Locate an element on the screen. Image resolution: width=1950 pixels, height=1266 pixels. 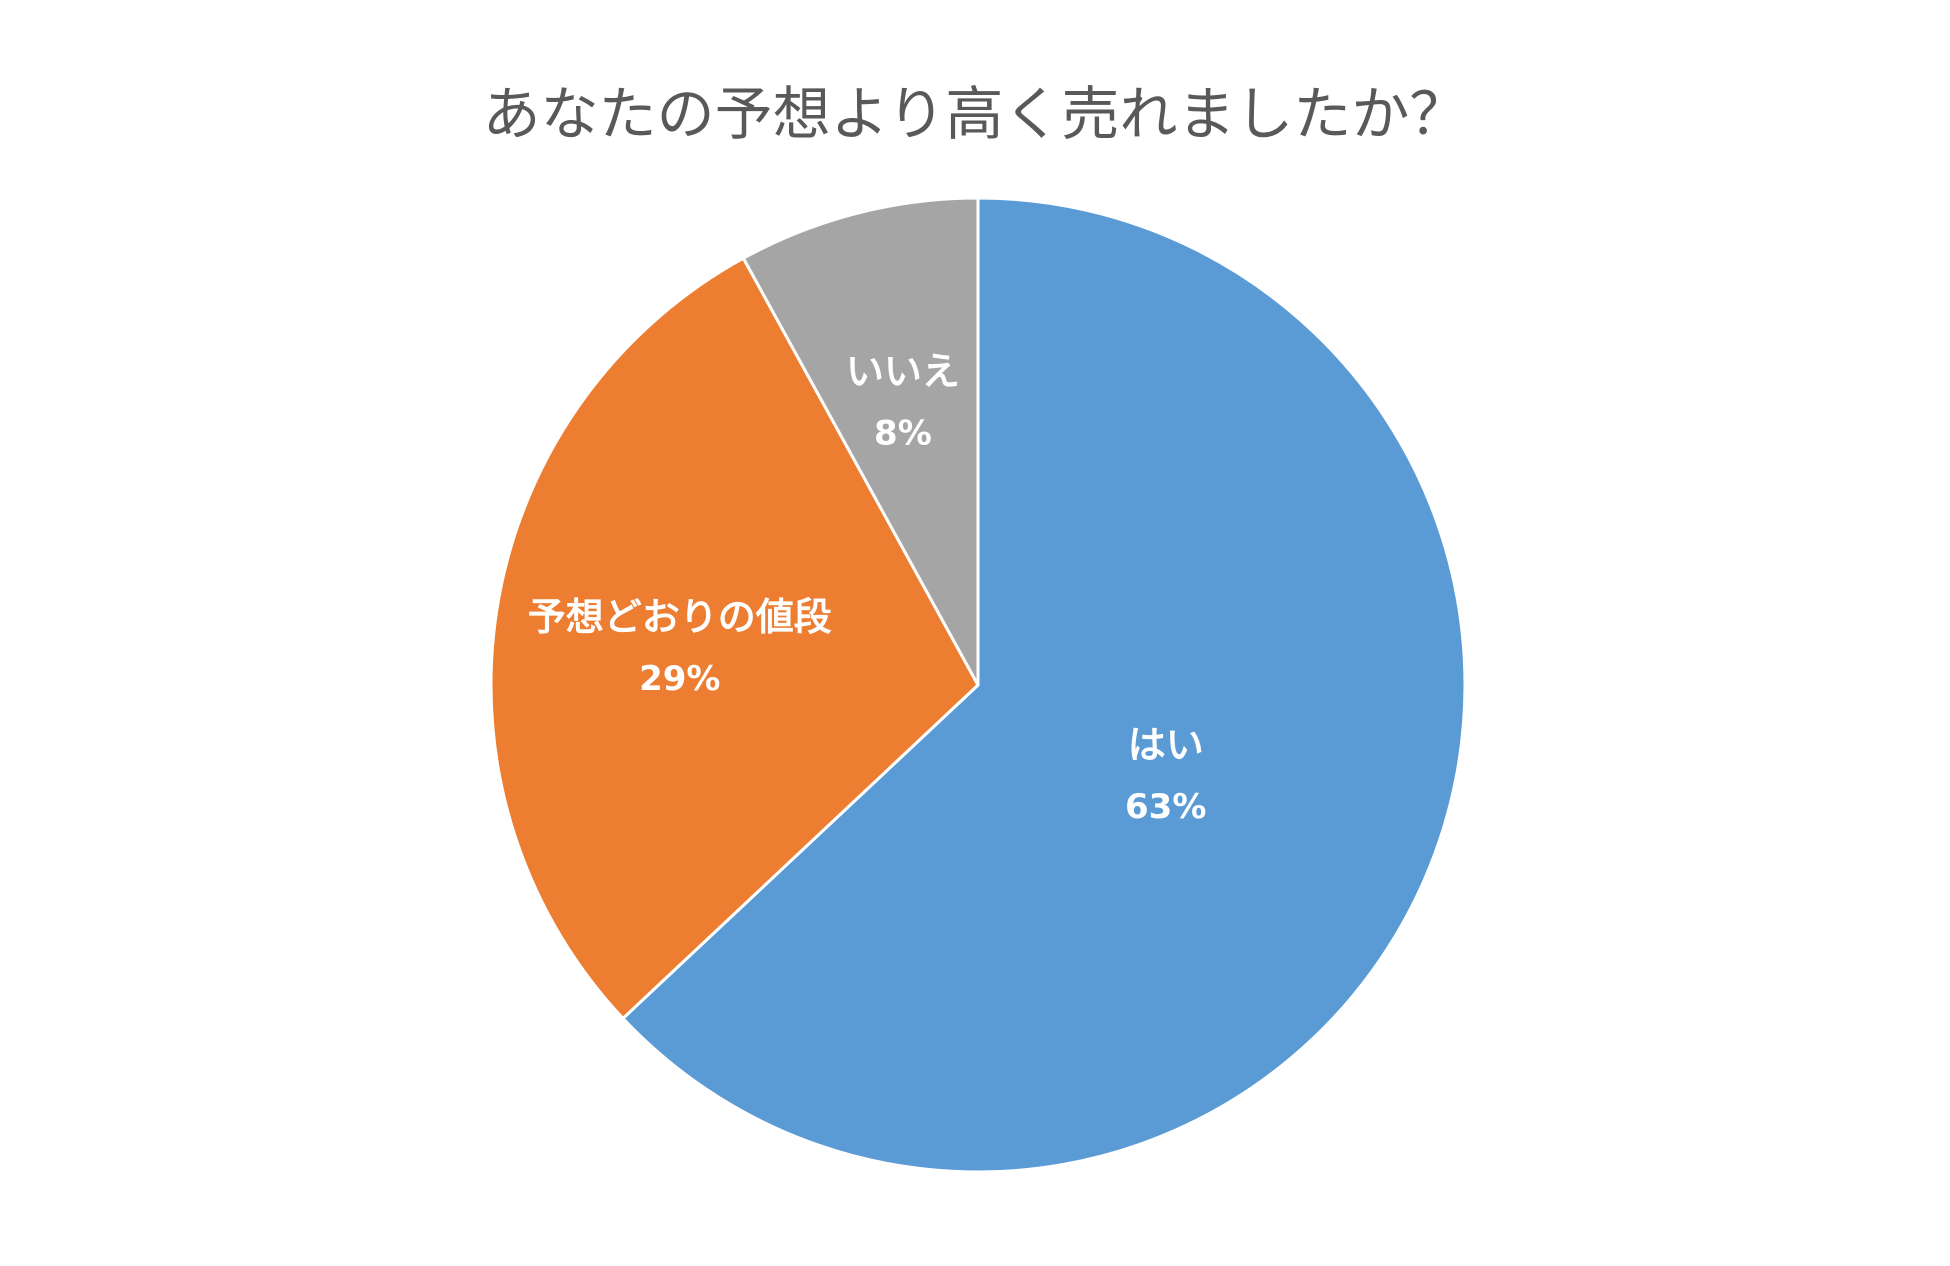
pie-slice-1-label: はい is located at coordinates (1166, 745).